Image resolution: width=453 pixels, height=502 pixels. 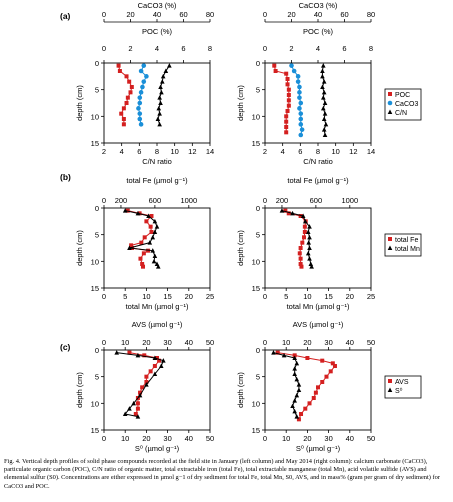 What do you see at coordinates (328, 438) in the screenshot?
I see `bottom-tick-label: 30` at bounding box center [328, 438].